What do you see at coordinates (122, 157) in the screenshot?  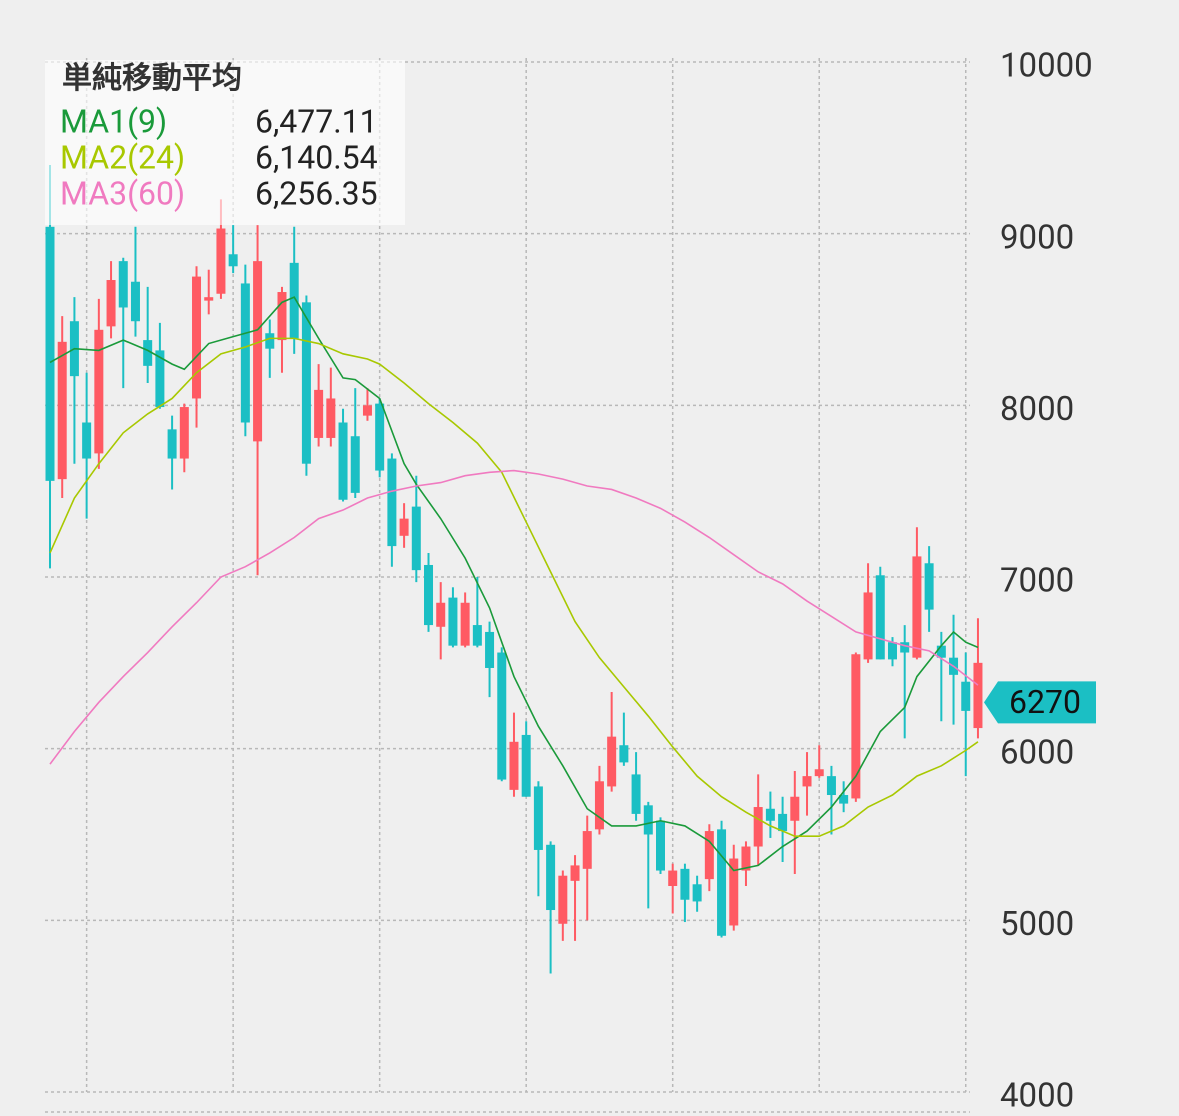 I see `legend-name: MA2(24)` at bounding box center [122, 157].